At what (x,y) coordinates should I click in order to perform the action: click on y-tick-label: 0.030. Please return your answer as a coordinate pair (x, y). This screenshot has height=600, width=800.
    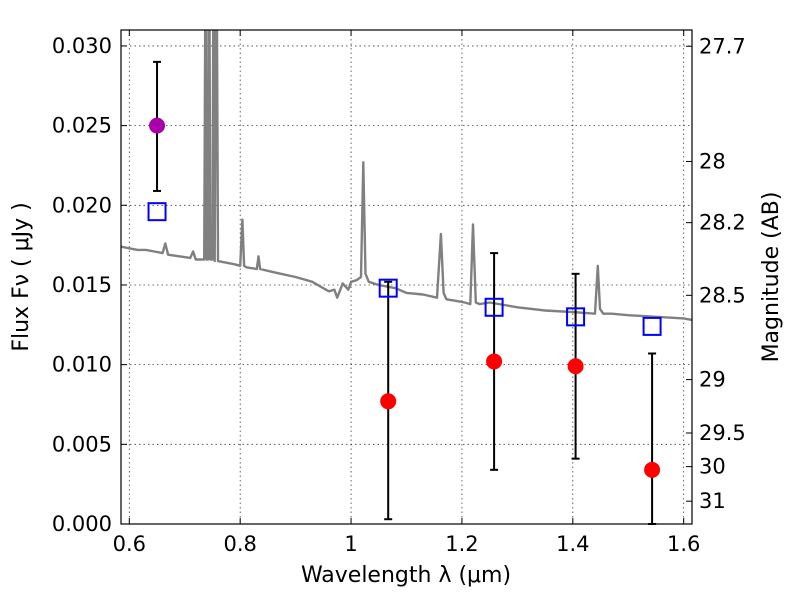
    Looking at the image, I should click on (82, 46).